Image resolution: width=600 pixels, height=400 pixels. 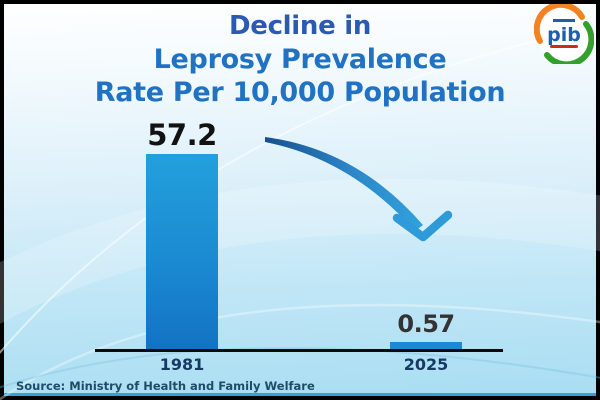 What do you see at coordinates (300, 26) in the screenshot?
I see `title-line-1: Decline in` at bounding box center [300, 26].